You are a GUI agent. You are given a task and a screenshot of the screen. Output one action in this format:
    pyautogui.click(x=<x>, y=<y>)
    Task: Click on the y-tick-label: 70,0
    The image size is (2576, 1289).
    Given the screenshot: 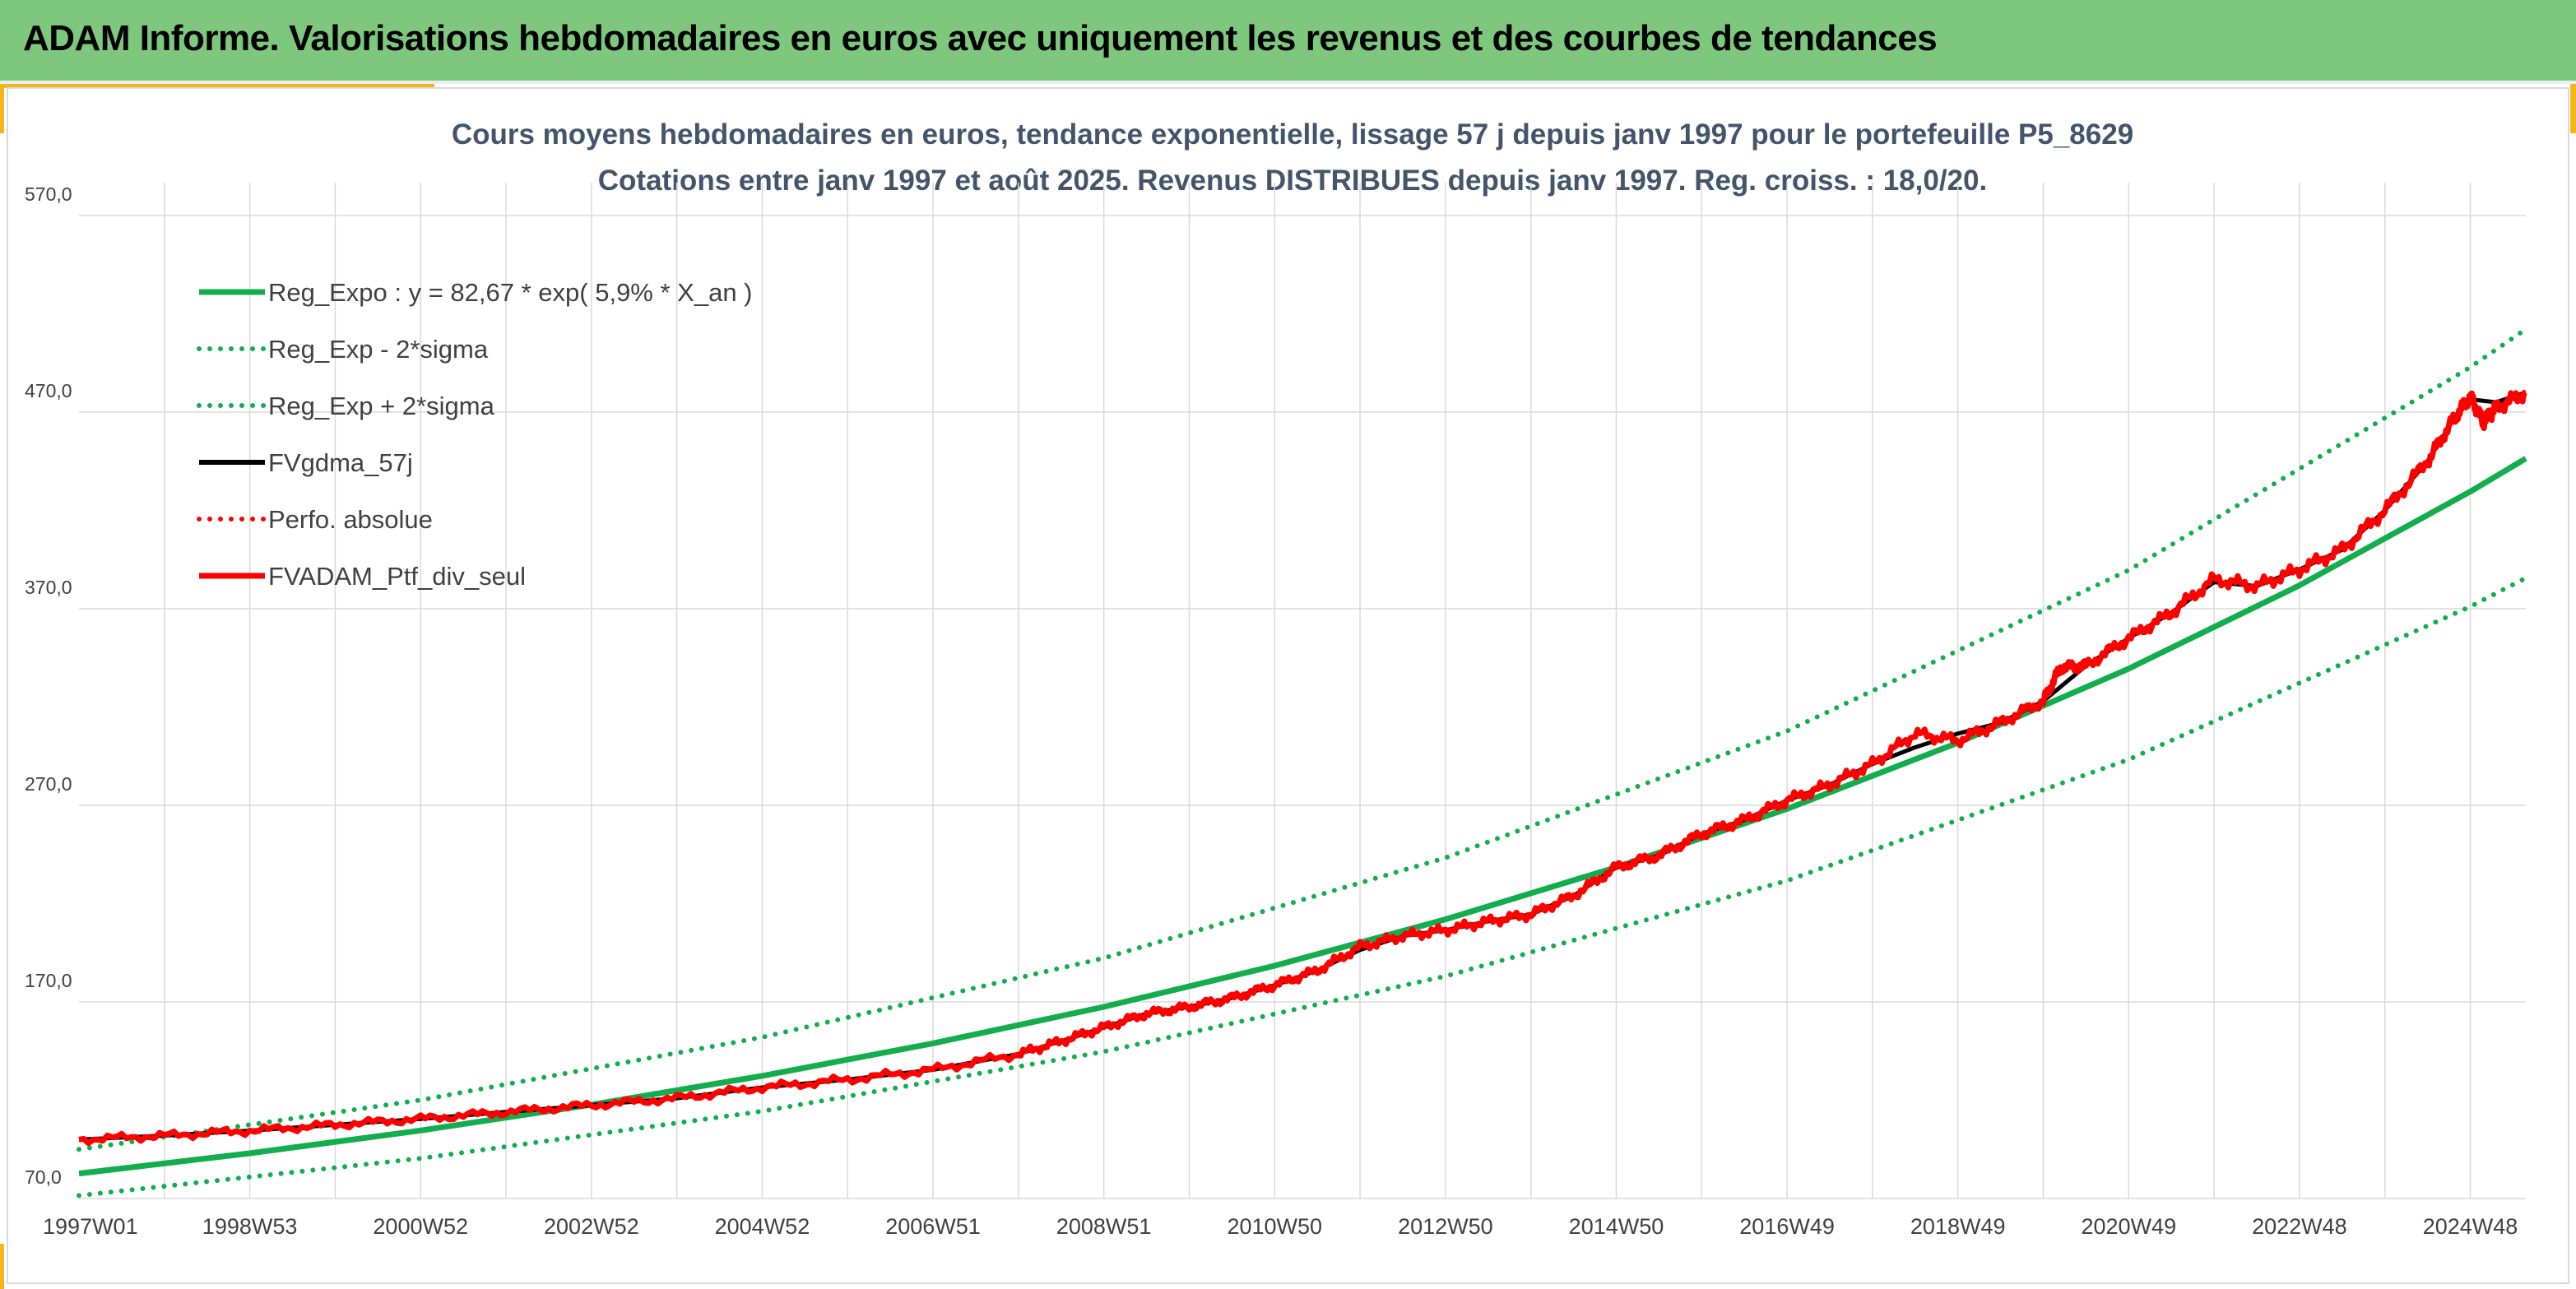 What is the action you would take?
    pyautogui.click(x=43, y=1177)
    